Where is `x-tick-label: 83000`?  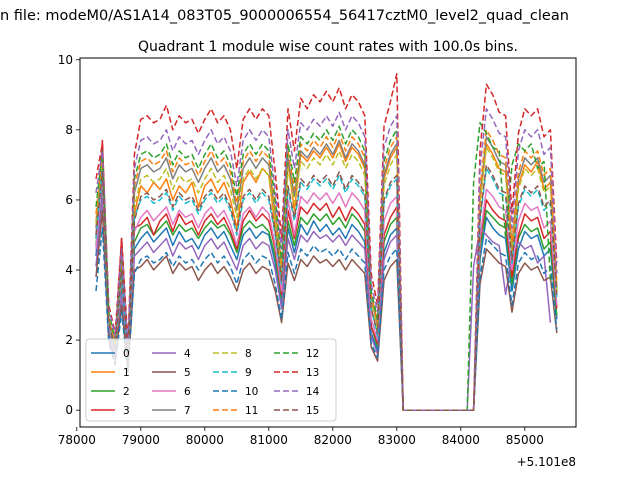 x-tick-label: 83000 is located at coordinates (397, 440).